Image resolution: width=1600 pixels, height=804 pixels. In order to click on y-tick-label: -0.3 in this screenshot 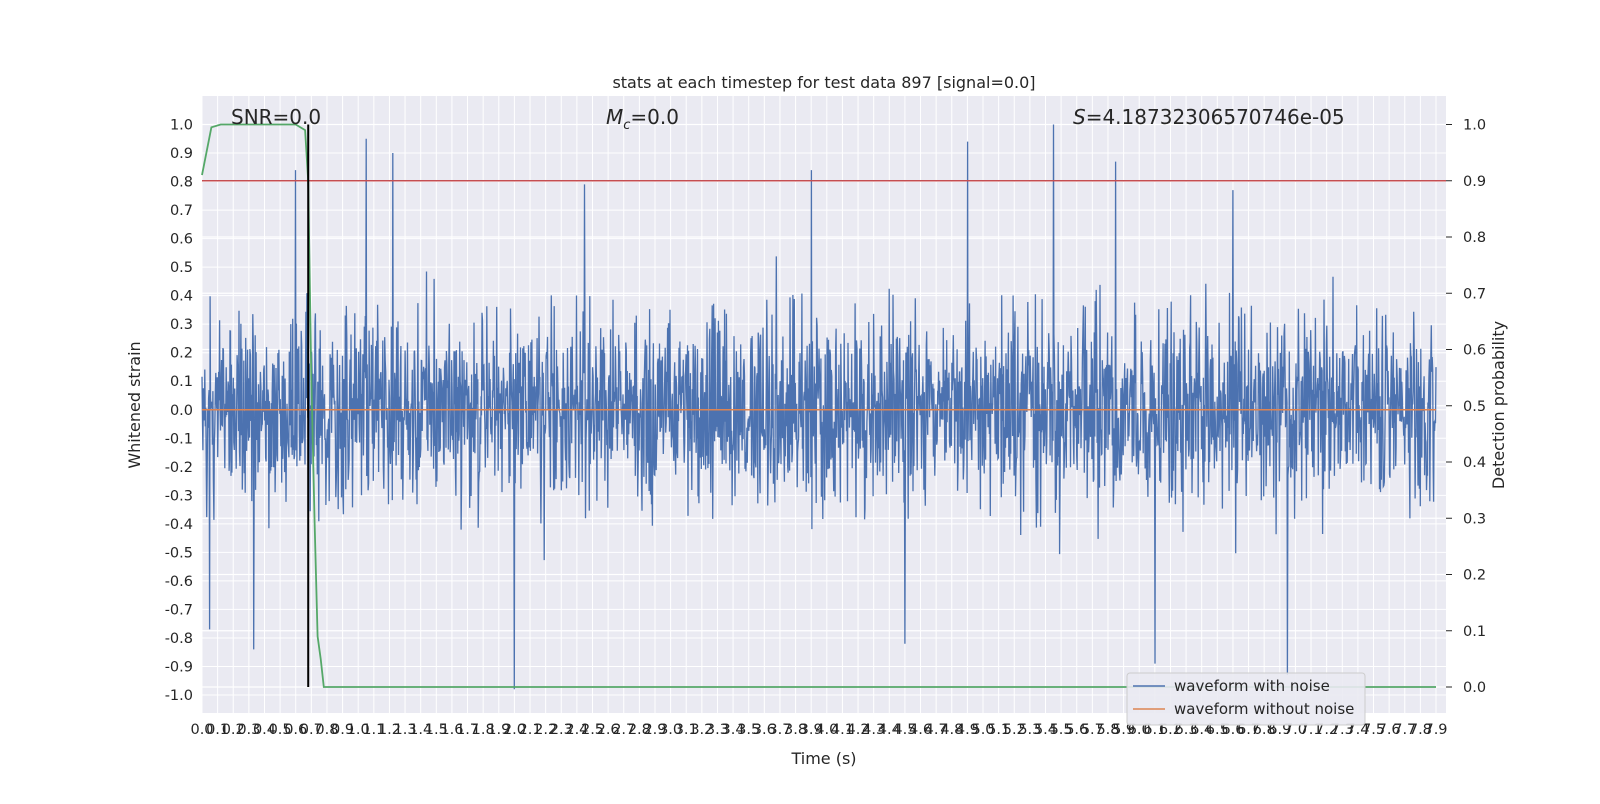, I will do `click(179, 496)`.